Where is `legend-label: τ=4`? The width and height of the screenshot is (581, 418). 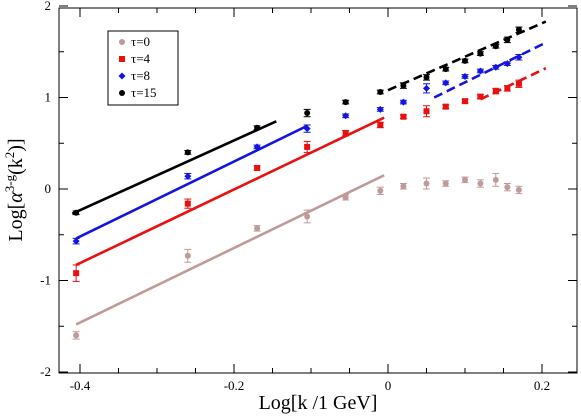
legend-label: τ=4 is located at coordinates (141, 58).